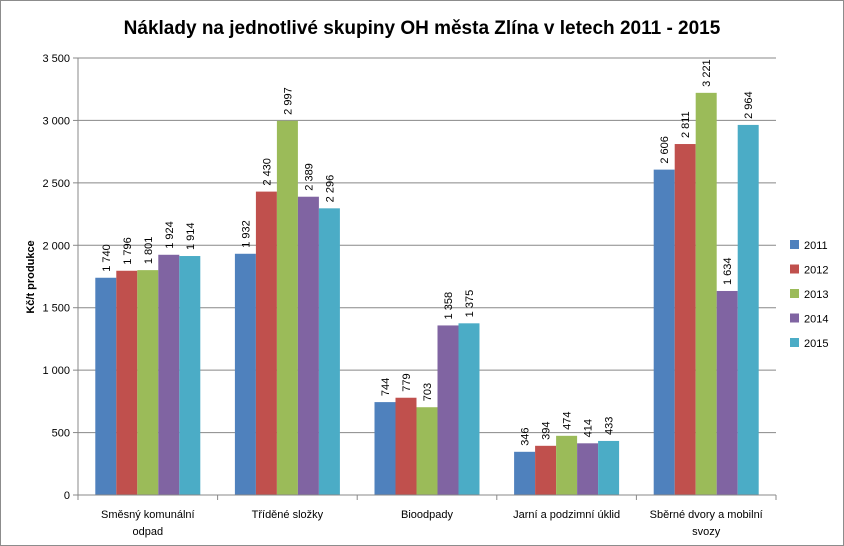 This screenshot has height=546, width=844. What do you see at coordinates (267, 172) in the screenshot?
I see `data-label: 2 430` at bounding box center [267, 172].